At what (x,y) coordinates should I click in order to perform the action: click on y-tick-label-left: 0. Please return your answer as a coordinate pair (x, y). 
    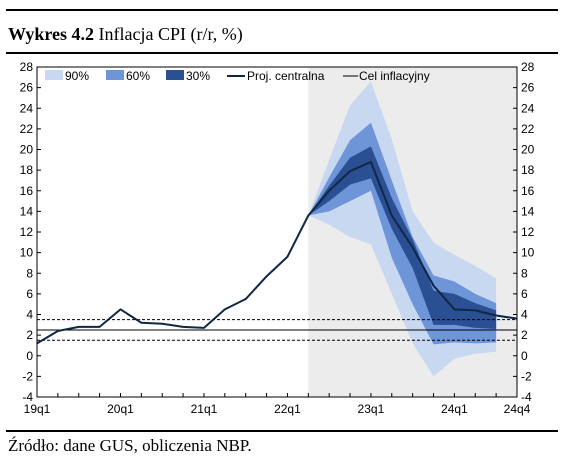
    Looking at the image, I should click on (29, 356).